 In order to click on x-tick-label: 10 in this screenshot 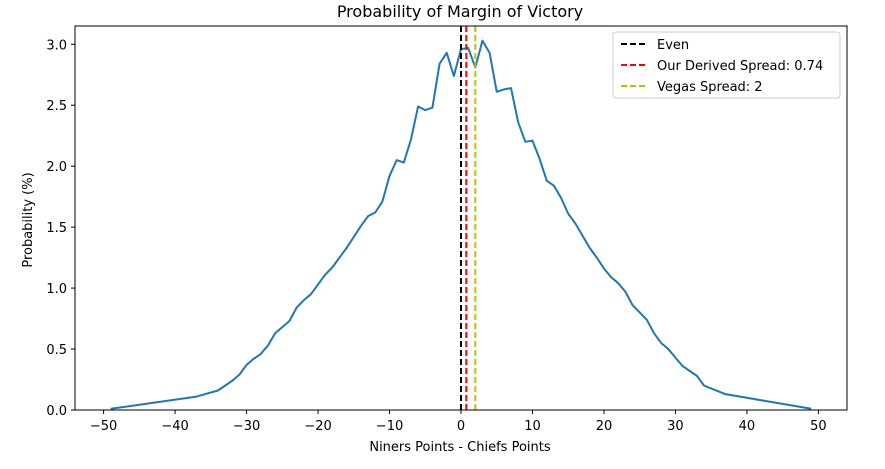, I will do `click(532, 426)`.